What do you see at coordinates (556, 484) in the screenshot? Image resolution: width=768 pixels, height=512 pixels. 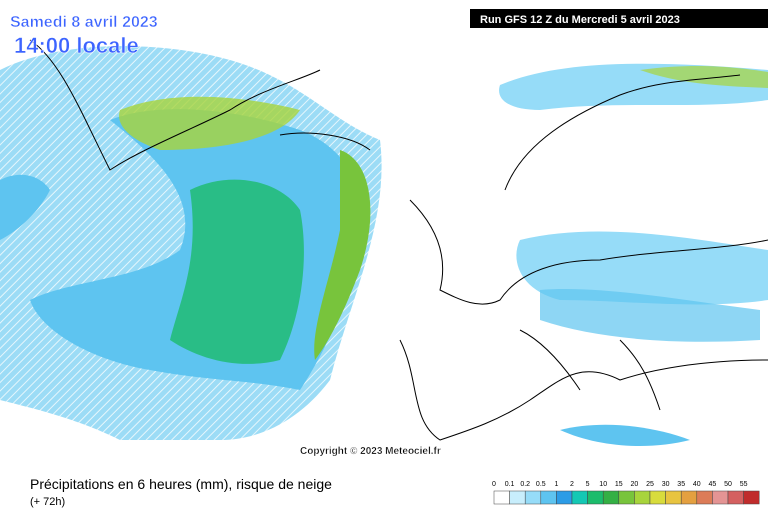 I see `legend-label: 1` at bounding box center [556, 484].